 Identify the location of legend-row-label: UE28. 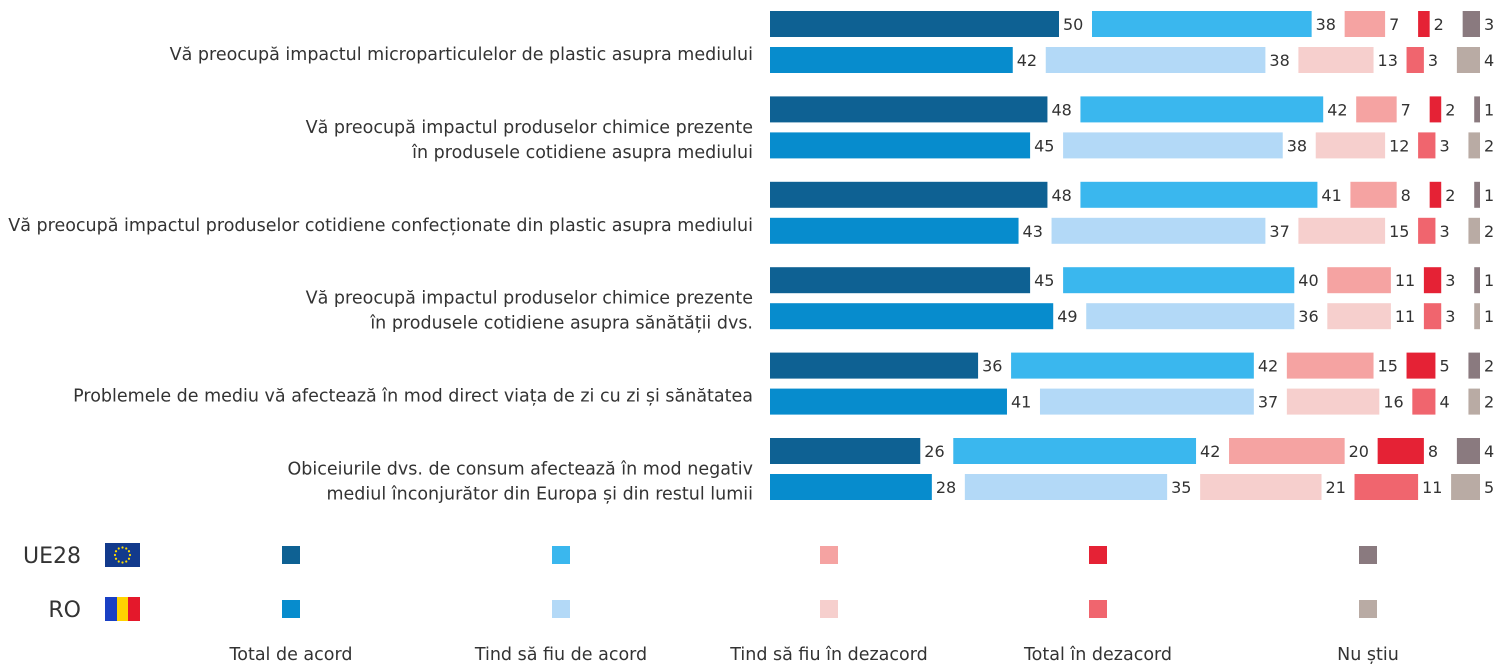
(52, 556).